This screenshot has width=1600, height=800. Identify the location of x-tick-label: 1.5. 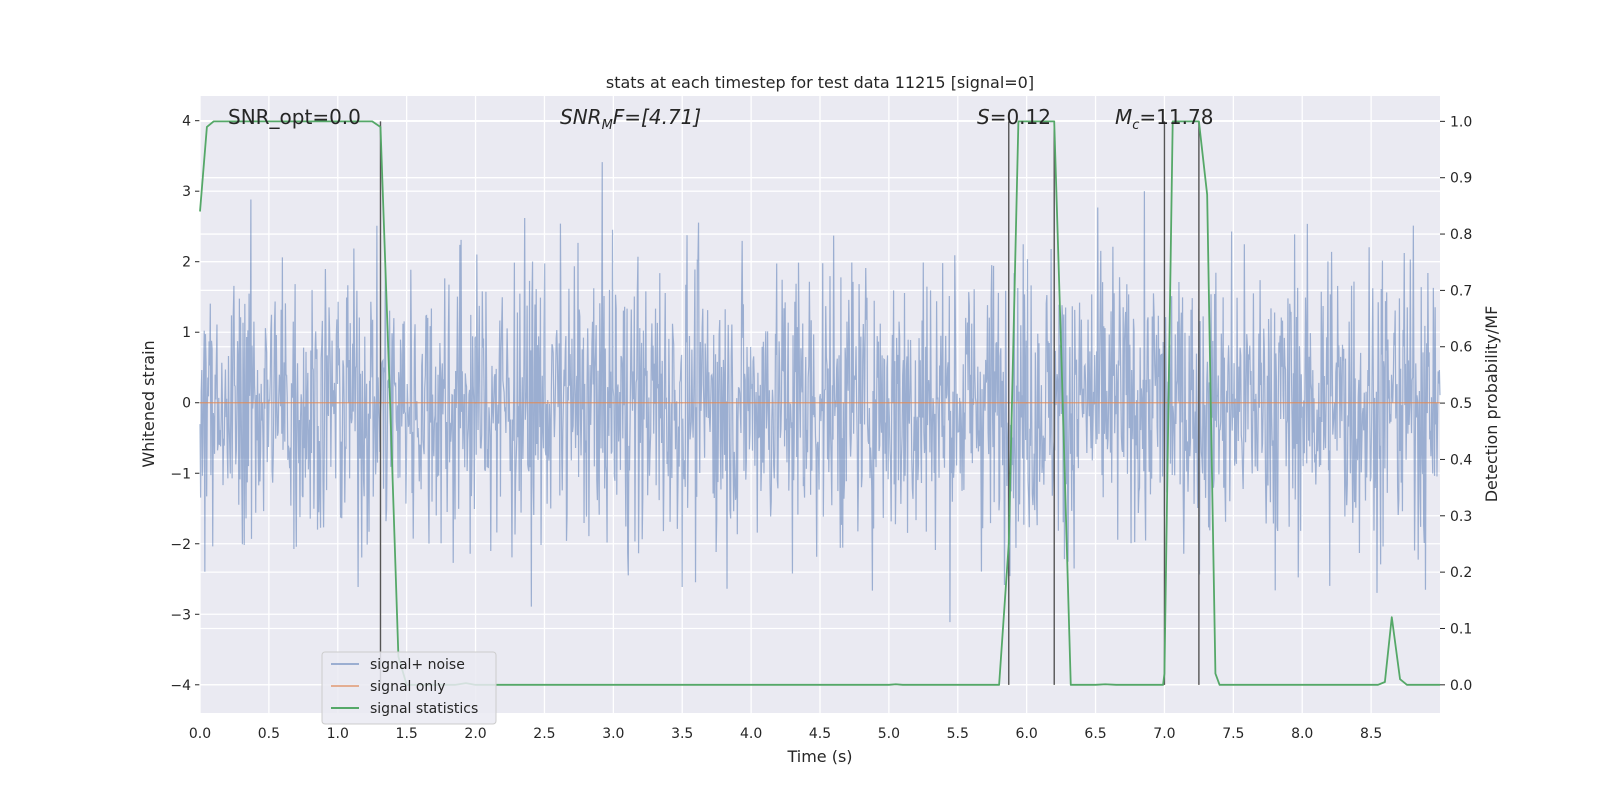
(407, 734).